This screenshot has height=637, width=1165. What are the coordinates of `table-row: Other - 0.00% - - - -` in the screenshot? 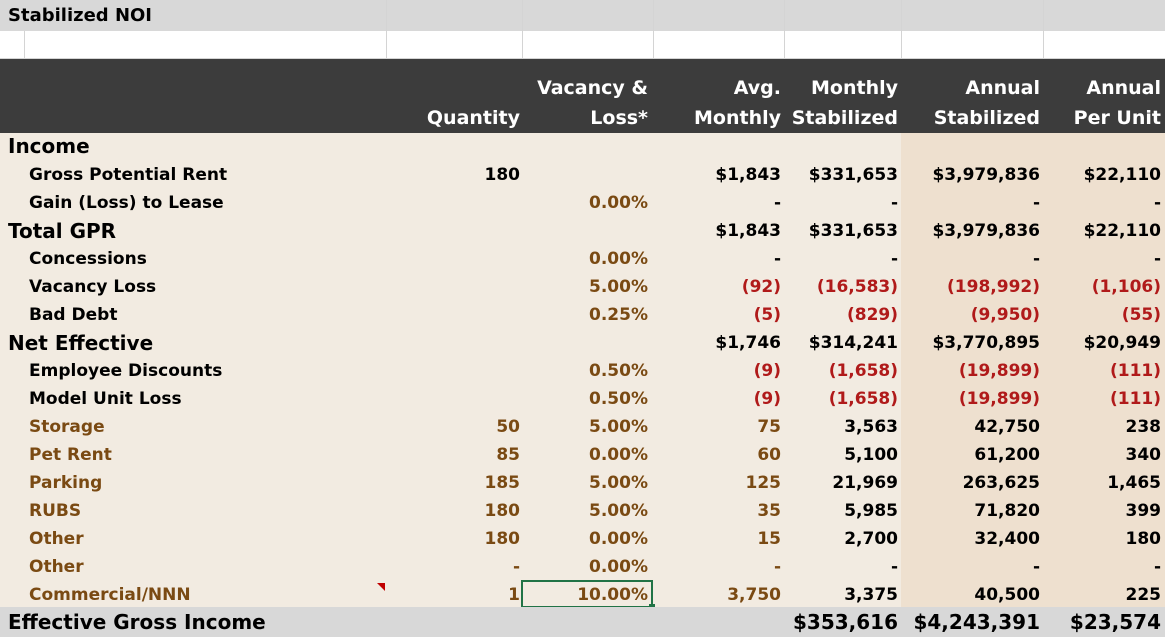 It's located at (582, 567).